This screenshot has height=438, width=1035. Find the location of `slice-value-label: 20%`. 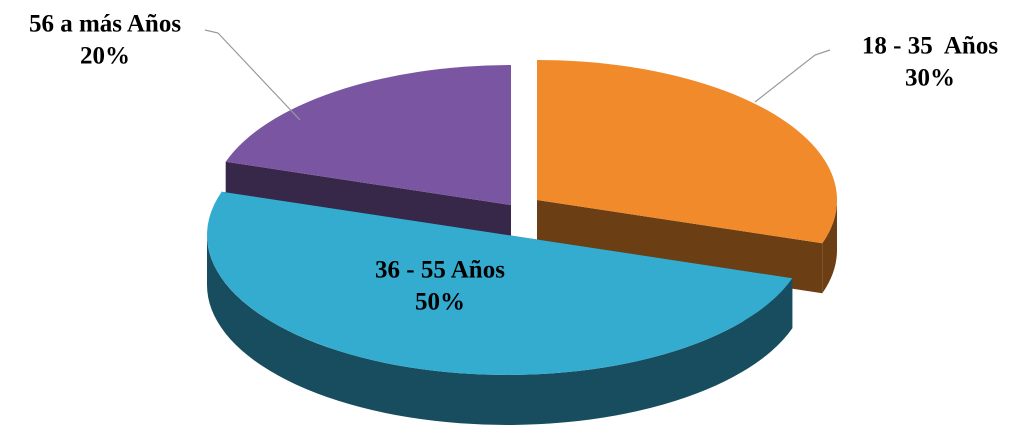

slice-value-label: 20% is located at coordinates (105, 56).